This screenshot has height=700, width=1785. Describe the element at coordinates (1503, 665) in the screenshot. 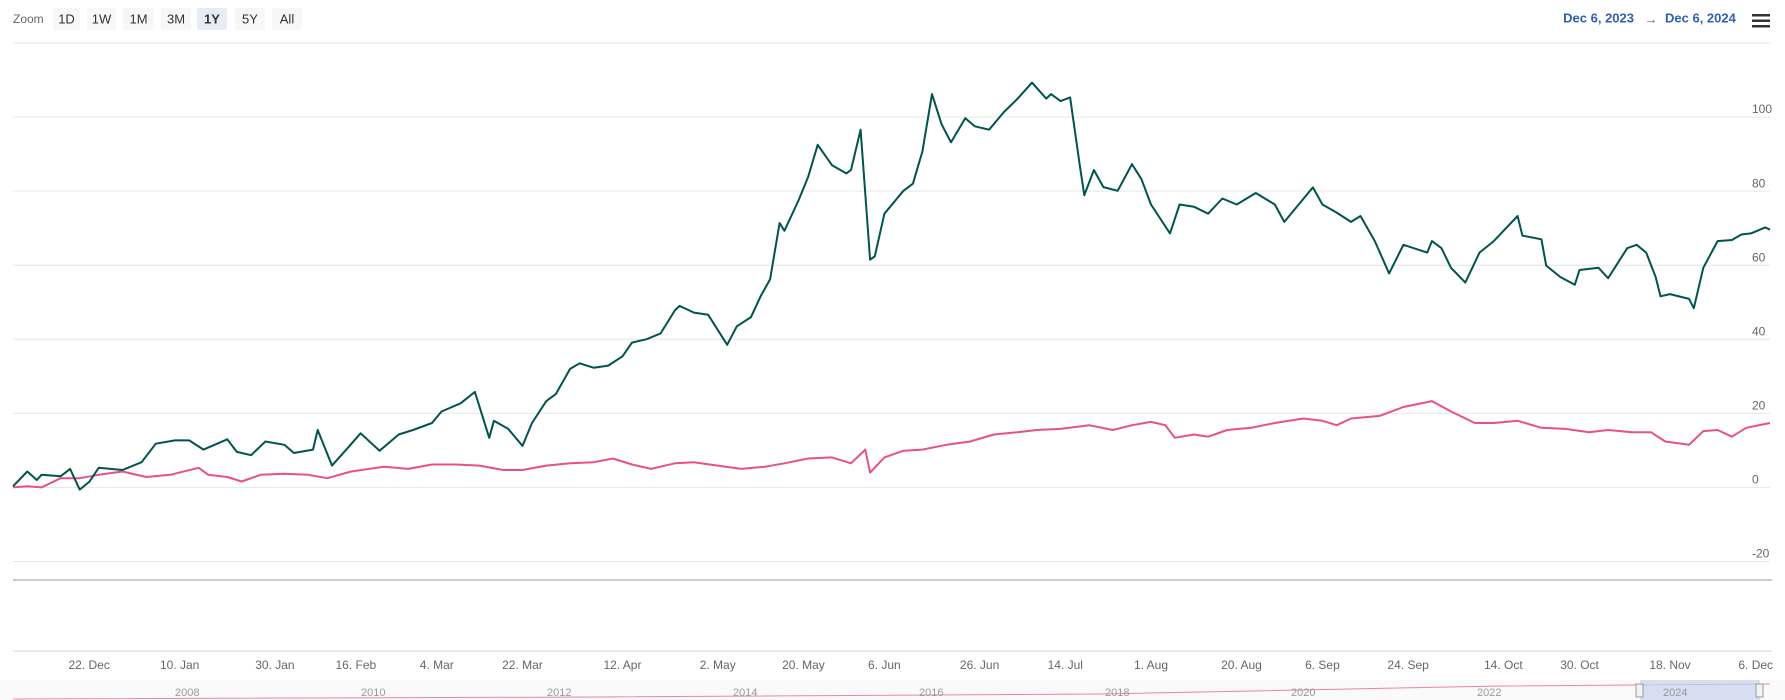

I see `x-tick-label: 14. Oct` at that location.